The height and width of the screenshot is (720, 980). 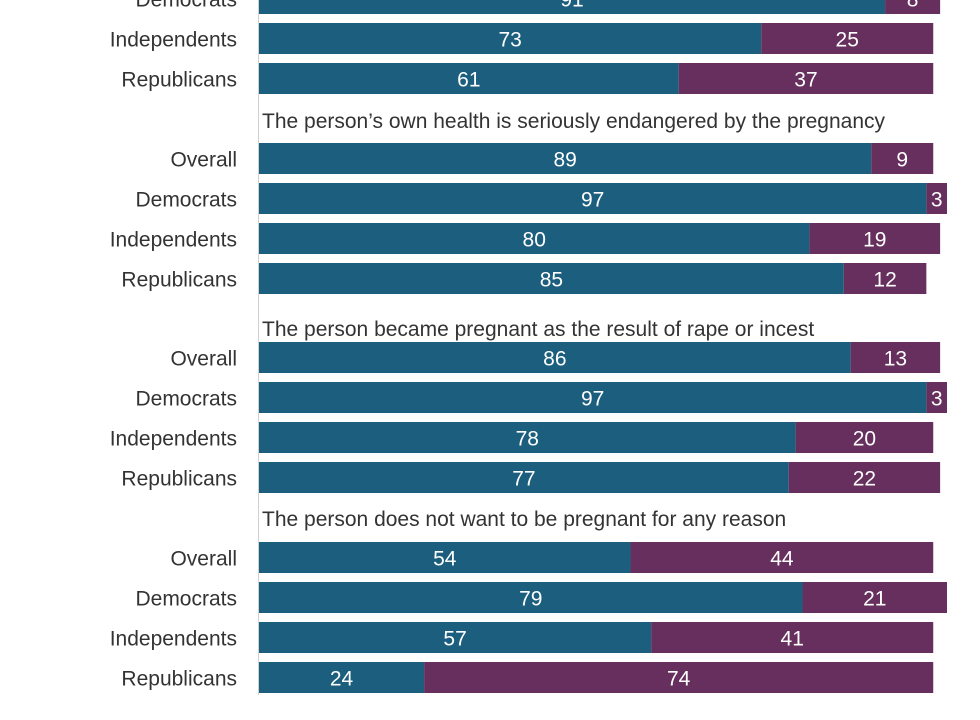 I want to click on bar-value-label: 41, so click(x=792, y=639).